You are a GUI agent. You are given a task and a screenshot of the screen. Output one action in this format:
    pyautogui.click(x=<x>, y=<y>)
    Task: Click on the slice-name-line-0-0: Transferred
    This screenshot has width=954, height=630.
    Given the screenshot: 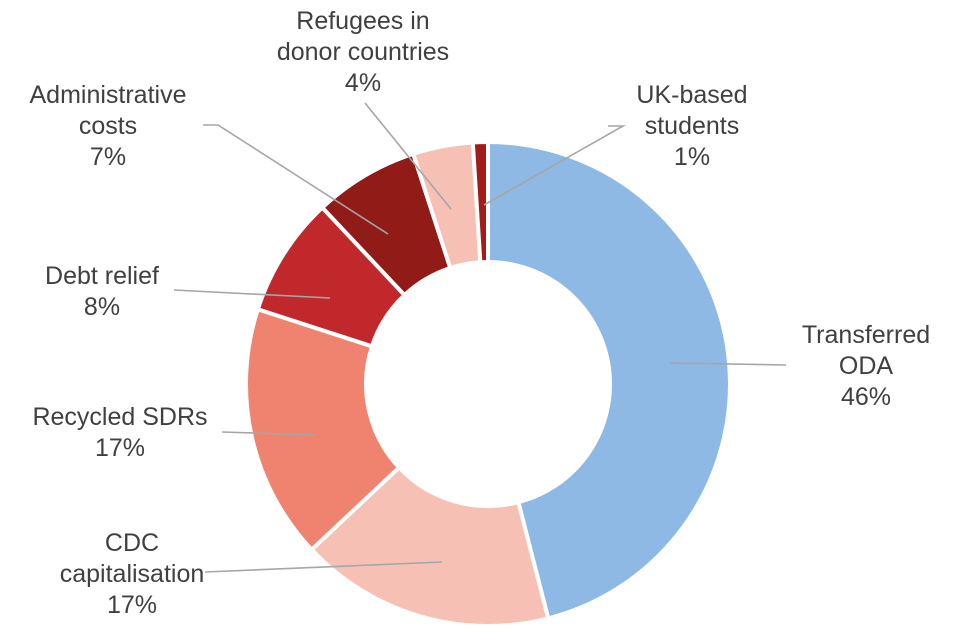 What is the action you would take?
    pyautogui.click(x=866, y=335)
    